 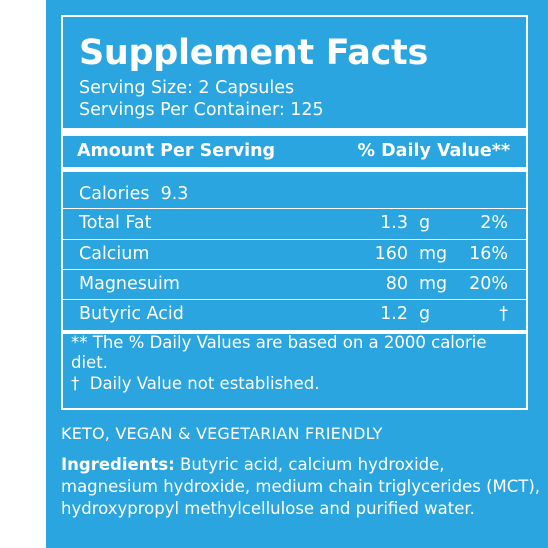 I want to click on thick-divider, so click(x=294, y=132).